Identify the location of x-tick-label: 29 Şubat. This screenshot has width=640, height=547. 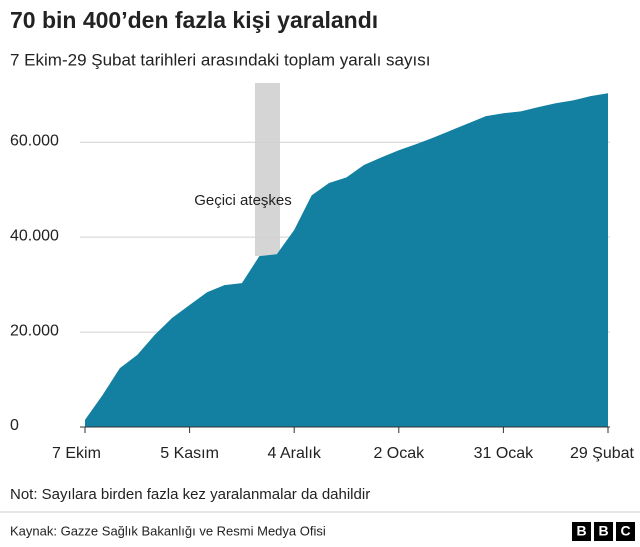
(602, 453).